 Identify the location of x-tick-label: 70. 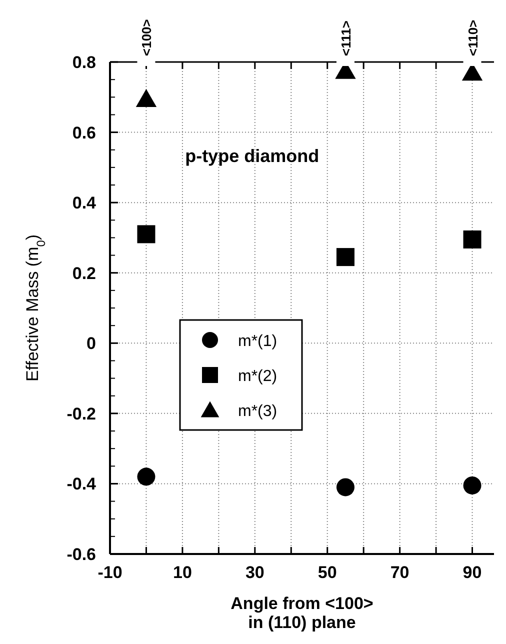
(400, 572).